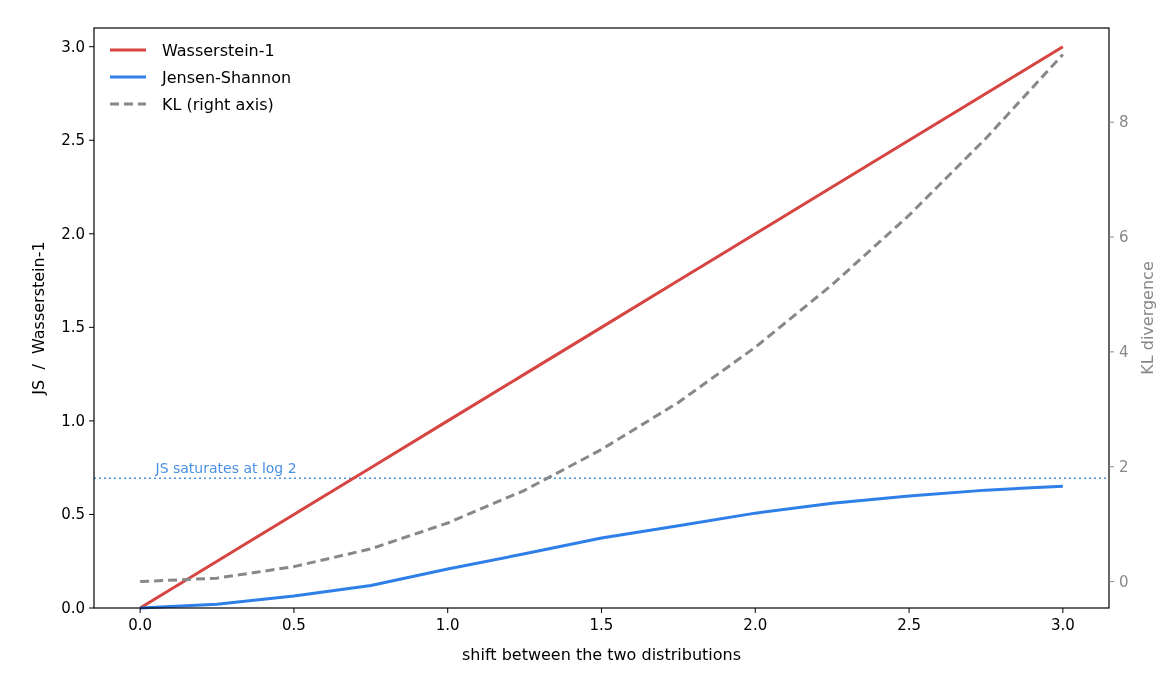 This screenshot has width=1170, height=676. I want to click on legend-label: KL (right axis), so click(218, 104).